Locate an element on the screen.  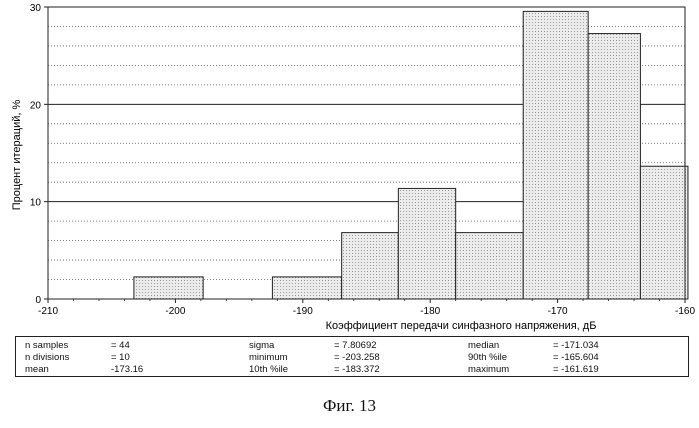
stat-value: = -203.258 is located at coordinates (357, 357).